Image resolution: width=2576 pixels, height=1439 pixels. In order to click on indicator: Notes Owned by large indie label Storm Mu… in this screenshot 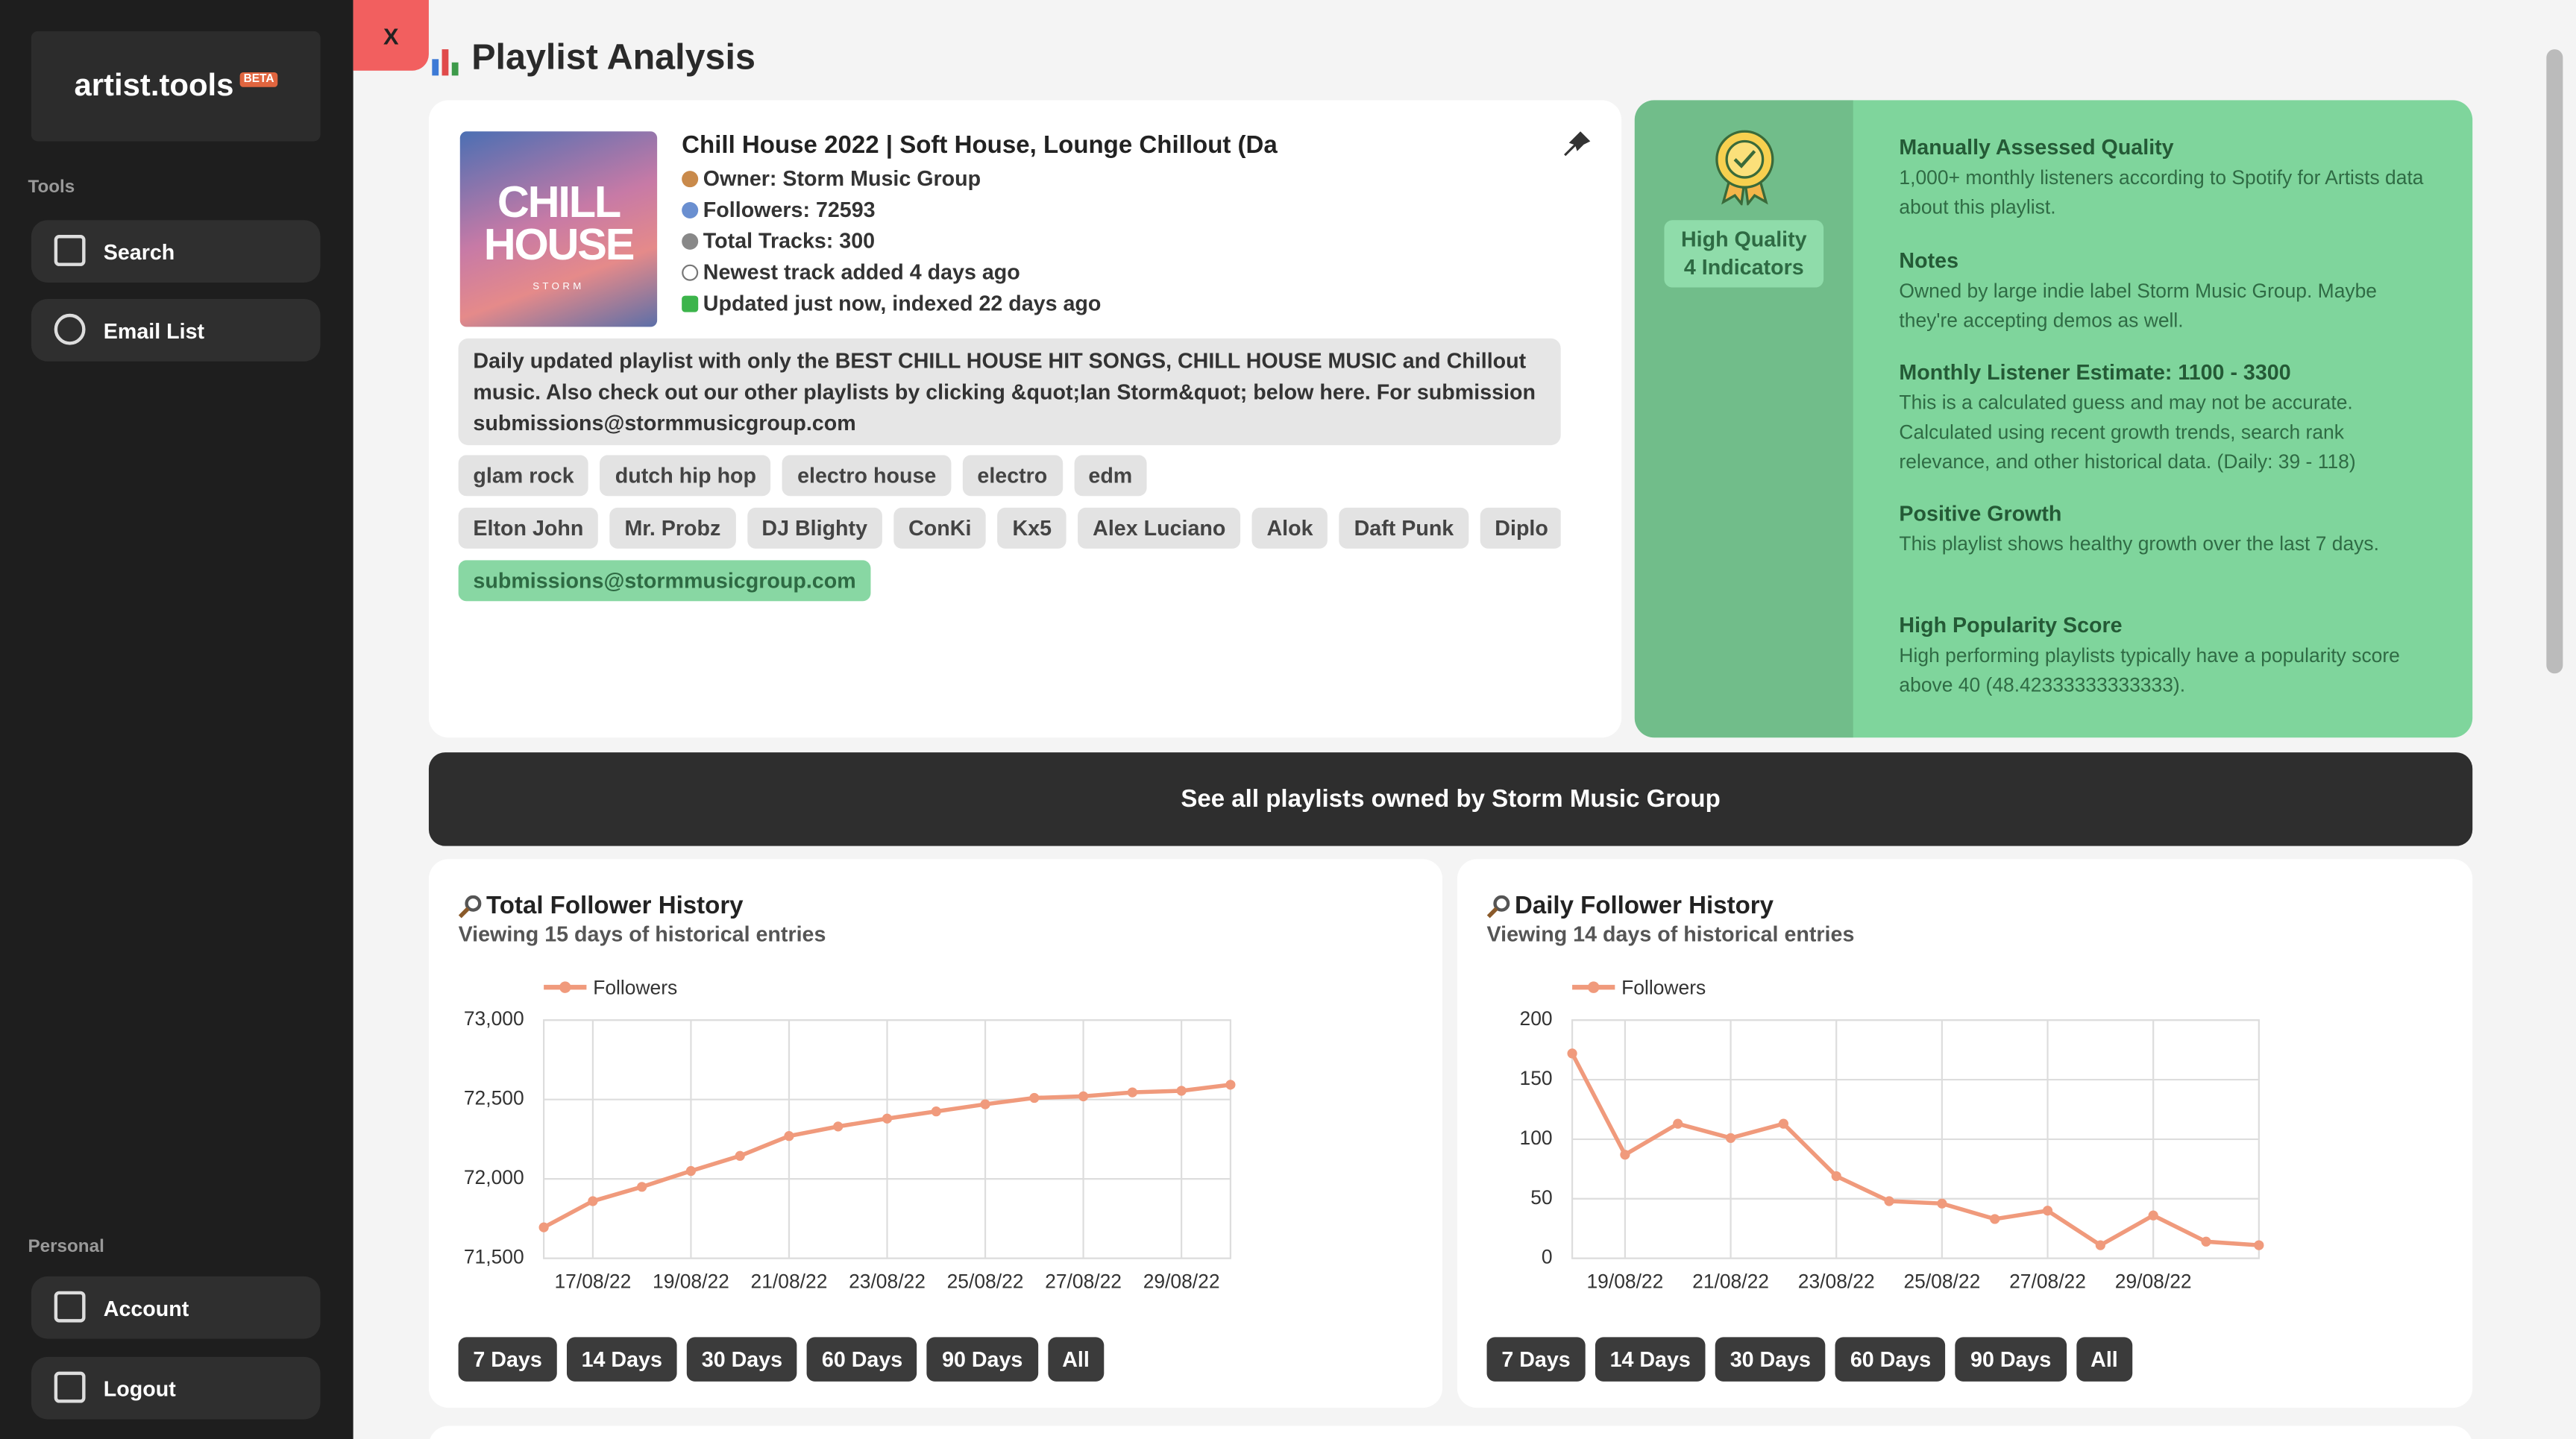, I will do `click(2162, 290)`.